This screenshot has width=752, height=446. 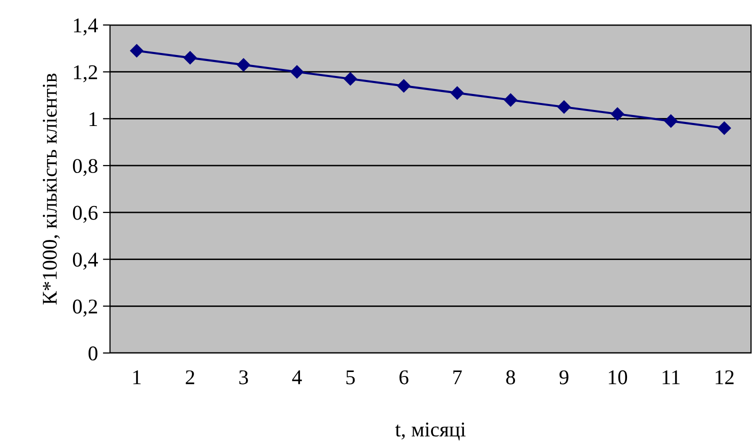 What do you see at coordinates (85, 167) in the screenshot?
I see `y-tick-label: 0,8` at bounding box center [85, 167].